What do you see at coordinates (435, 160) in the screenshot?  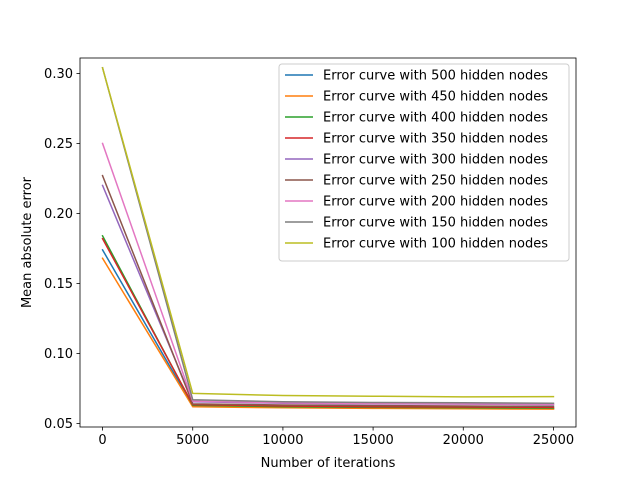 I see `legend-entry-5: Error curve with 300 hidden nodes` at bounding box center [435, 160].